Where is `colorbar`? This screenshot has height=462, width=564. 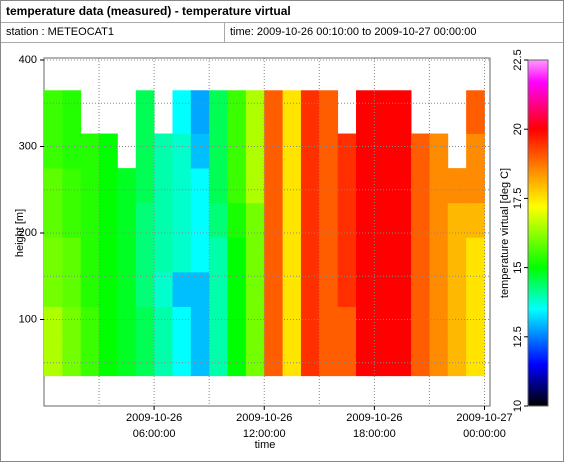 colorbar is located at coordinates (538, 233).